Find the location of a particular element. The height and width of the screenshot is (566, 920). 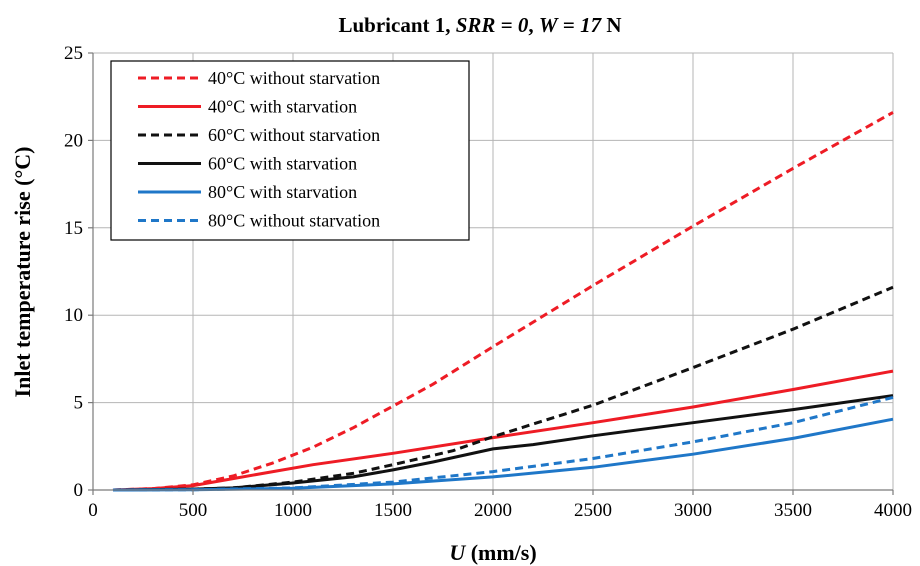

y-tick-label: 5 is located at coordinates (79, 403).